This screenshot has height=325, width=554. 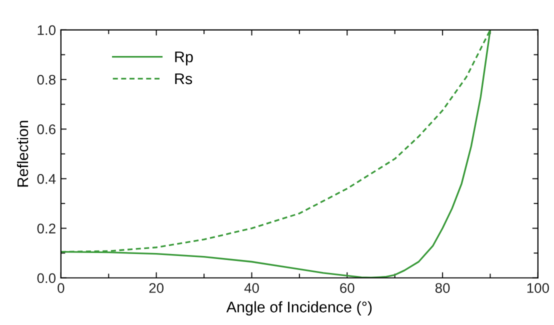 I want to click on x-tick-label: 80, so click(x=442, y=288).